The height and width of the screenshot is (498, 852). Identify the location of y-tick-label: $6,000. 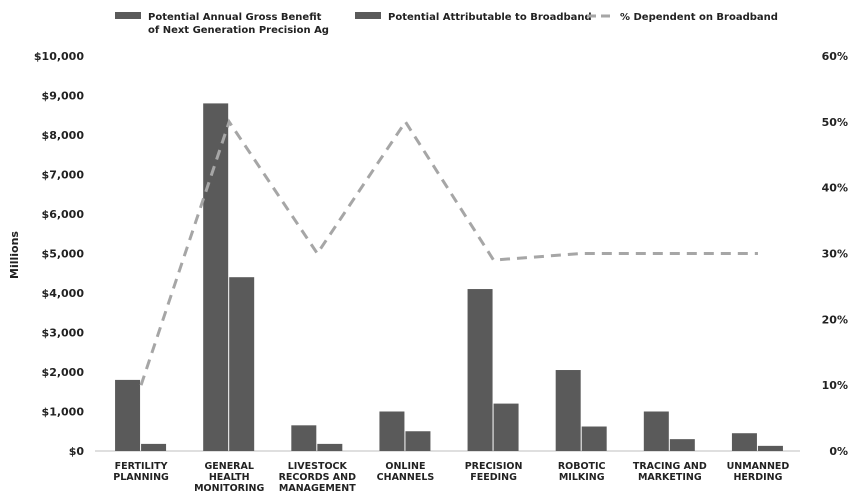
(63, 214).